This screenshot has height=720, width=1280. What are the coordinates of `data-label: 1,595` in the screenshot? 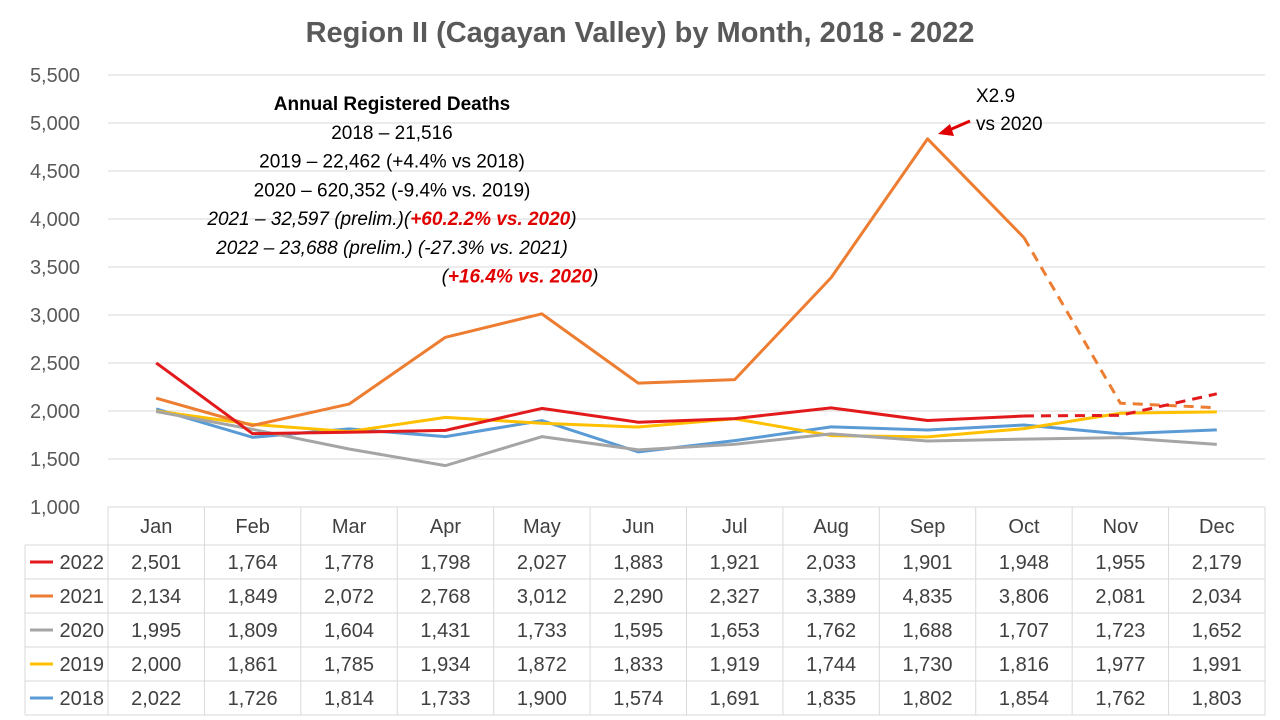 It's located at (638, 631).